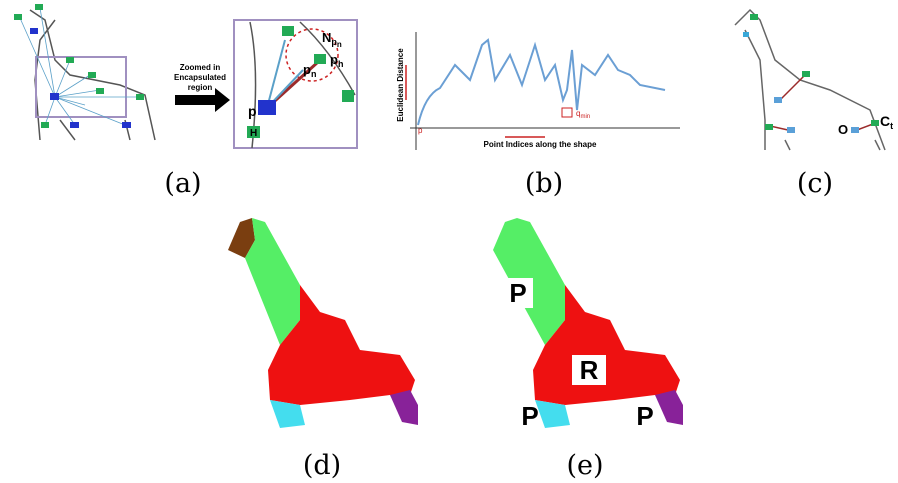  I want to click on qmin-label: qmin, so click(583, 114).